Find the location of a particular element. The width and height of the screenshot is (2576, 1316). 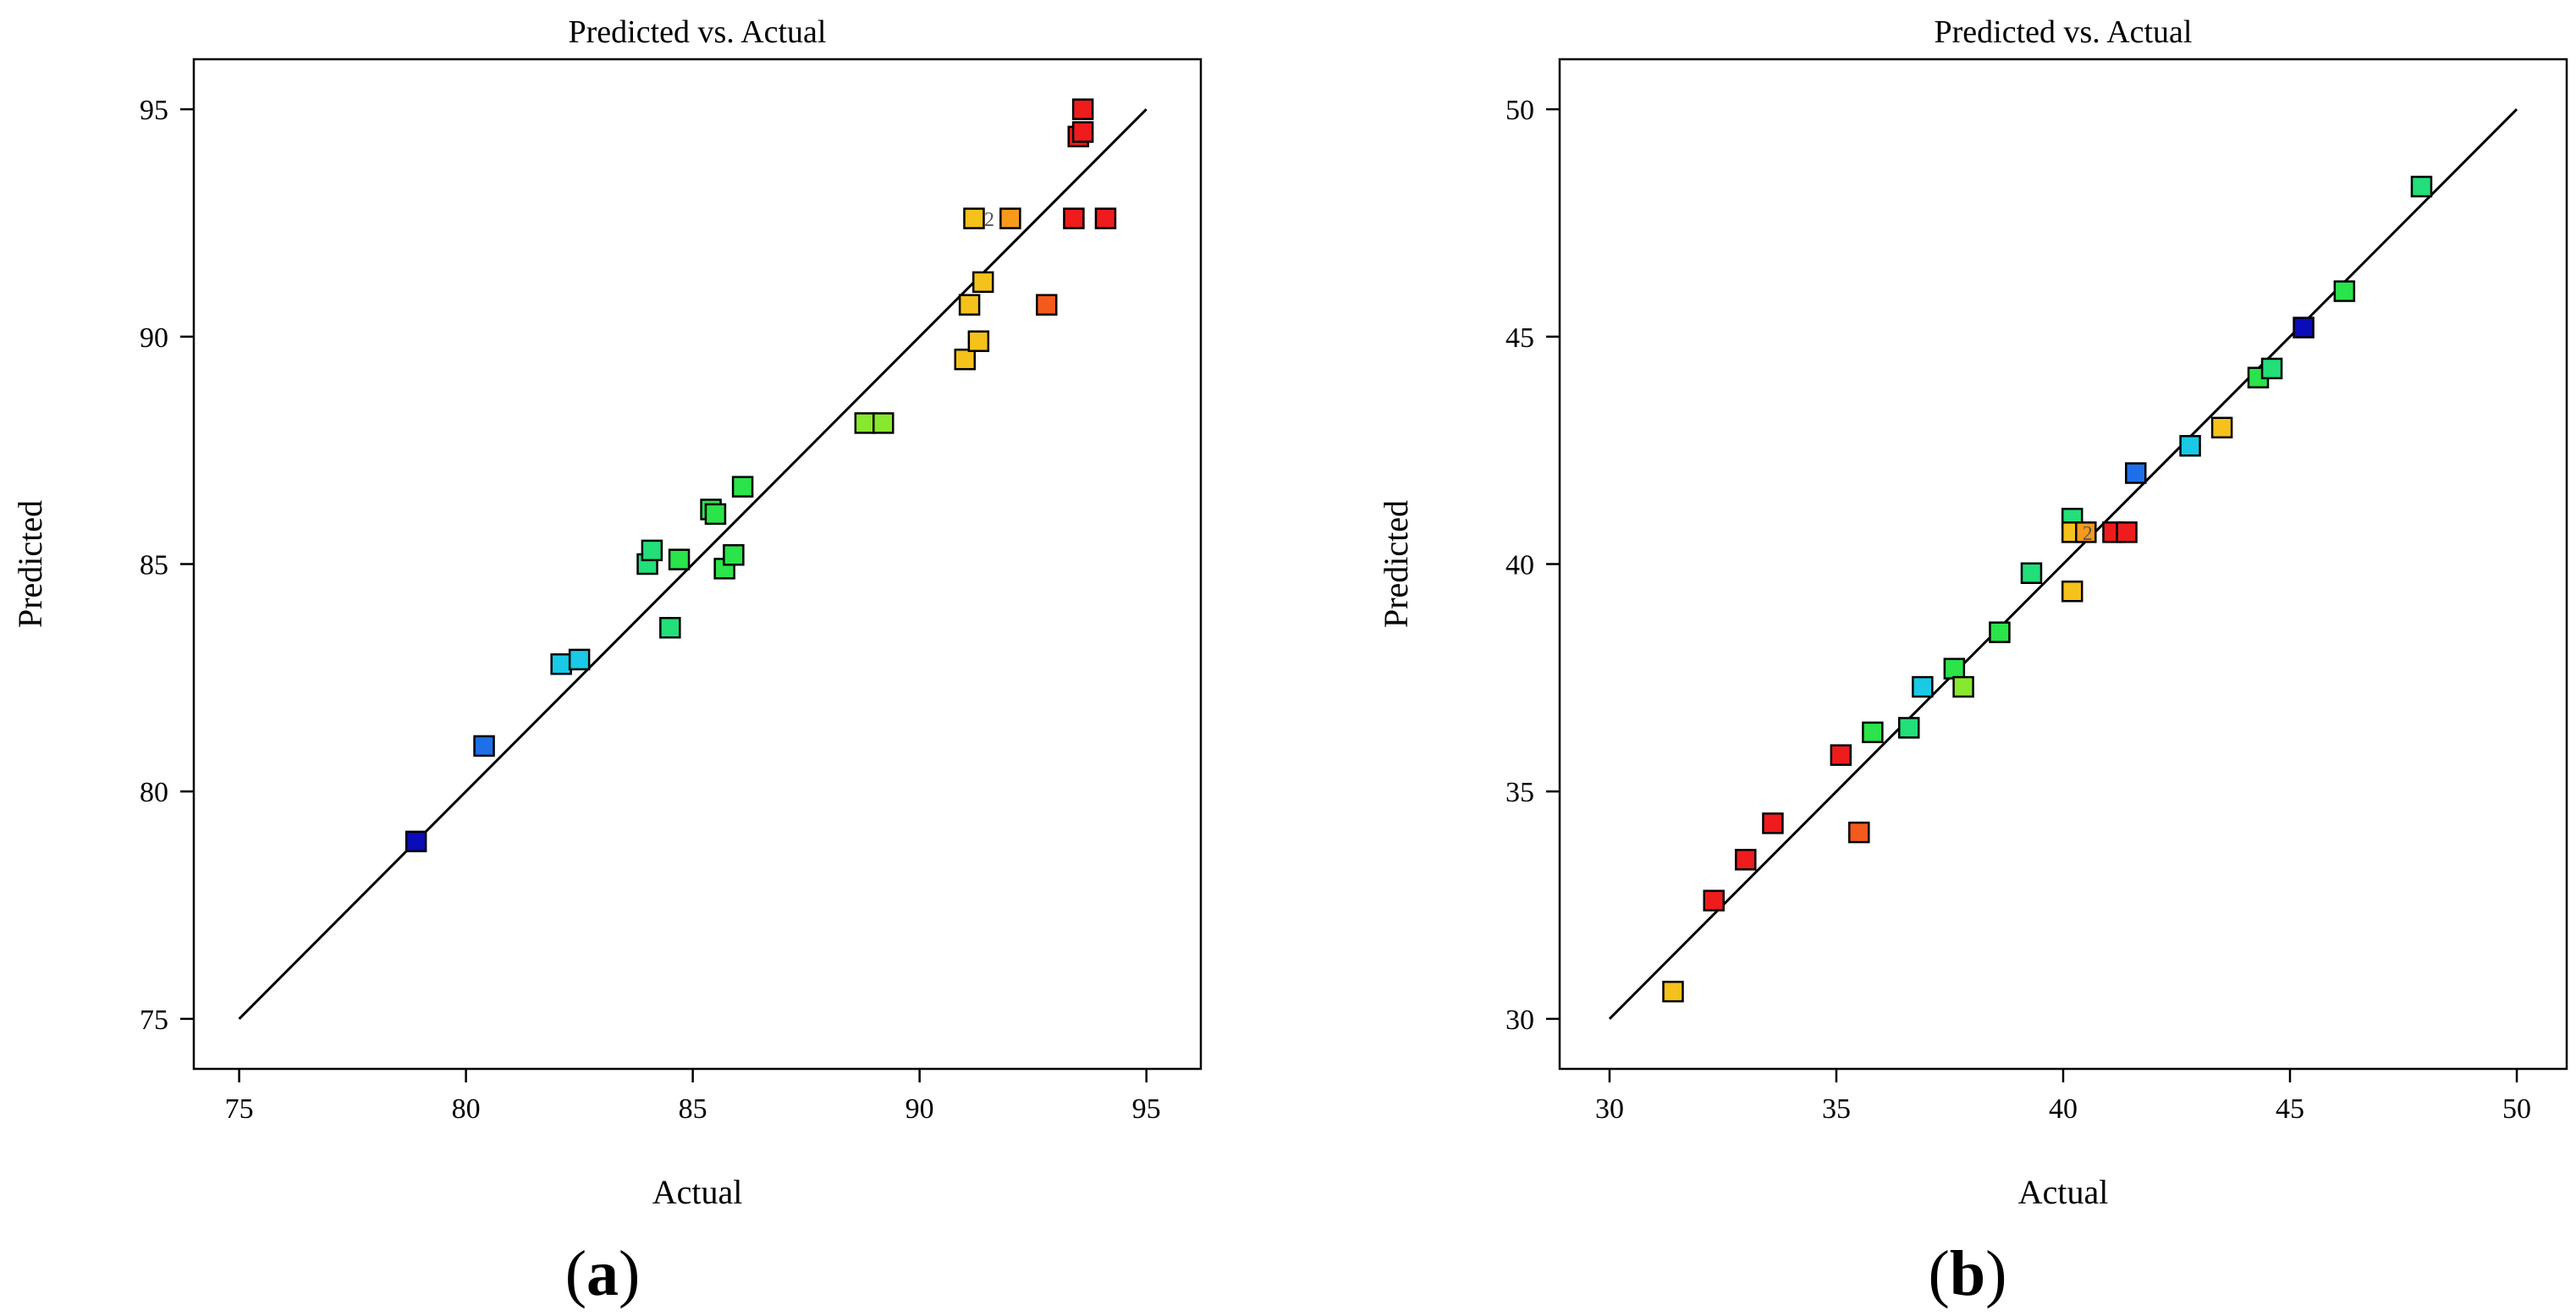

y-tick-label: 45 is located at coordinates (1519, 338).